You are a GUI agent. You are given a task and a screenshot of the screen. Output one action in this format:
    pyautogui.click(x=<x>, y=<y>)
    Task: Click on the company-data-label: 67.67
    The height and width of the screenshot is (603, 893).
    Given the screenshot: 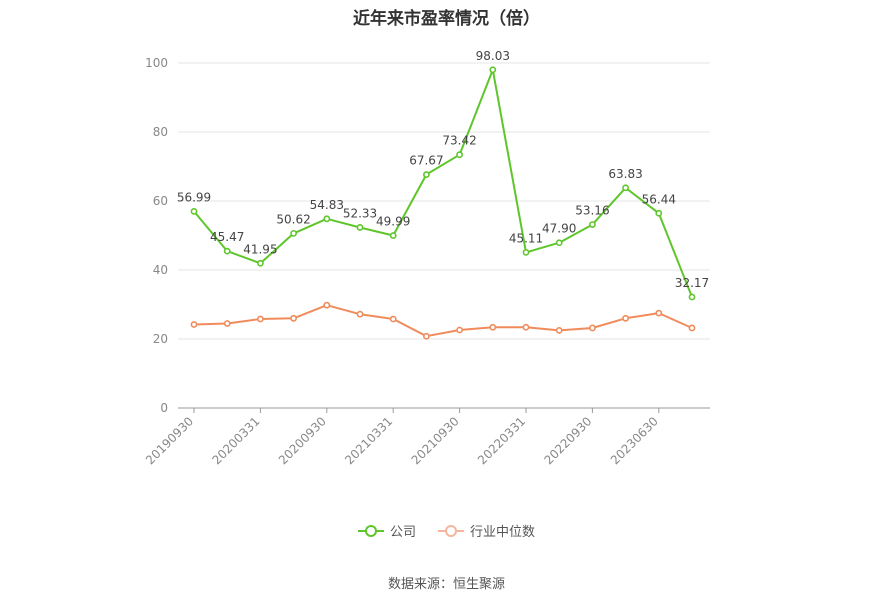 What is the action you would take?
    pyautogui.click(x=426, y=161)
    